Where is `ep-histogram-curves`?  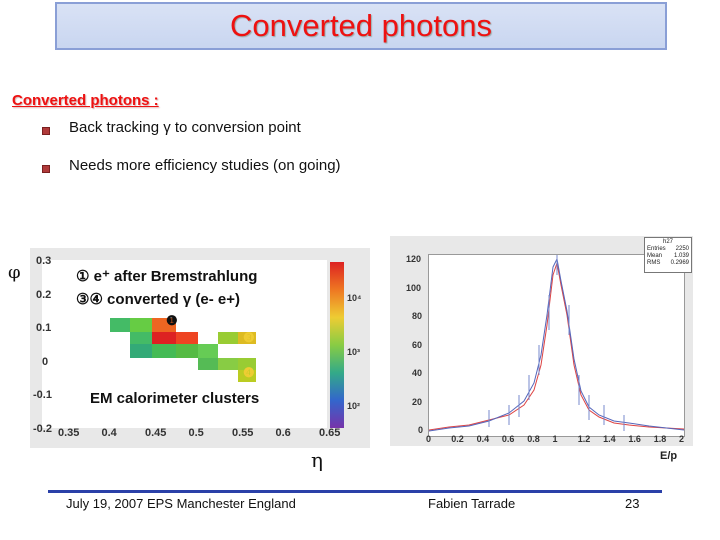 ep-histogram-curves is located at coordinates (556, 343).